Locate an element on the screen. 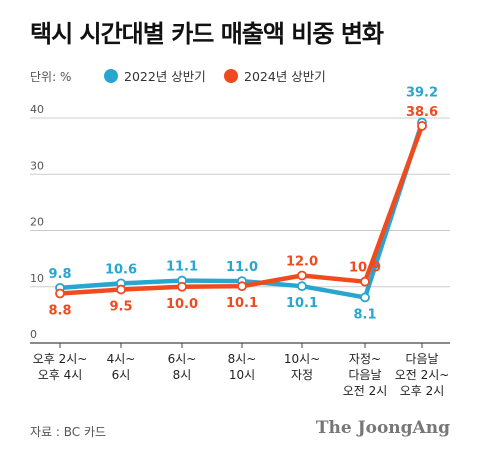 Image resolution: width=480 pixels, height=457 pixels. data-label: 39.2 is located at coordinates (422, 93).